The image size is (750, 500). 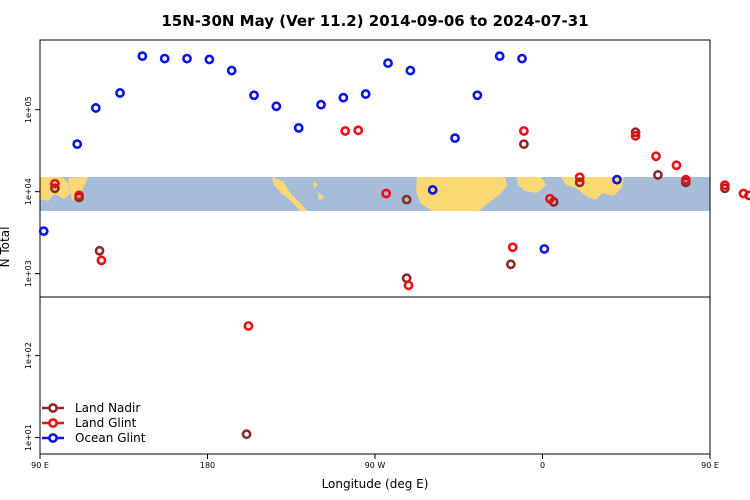 I want to click on x-axis-label: Longitude (deg E), so click(x=375, y=484).